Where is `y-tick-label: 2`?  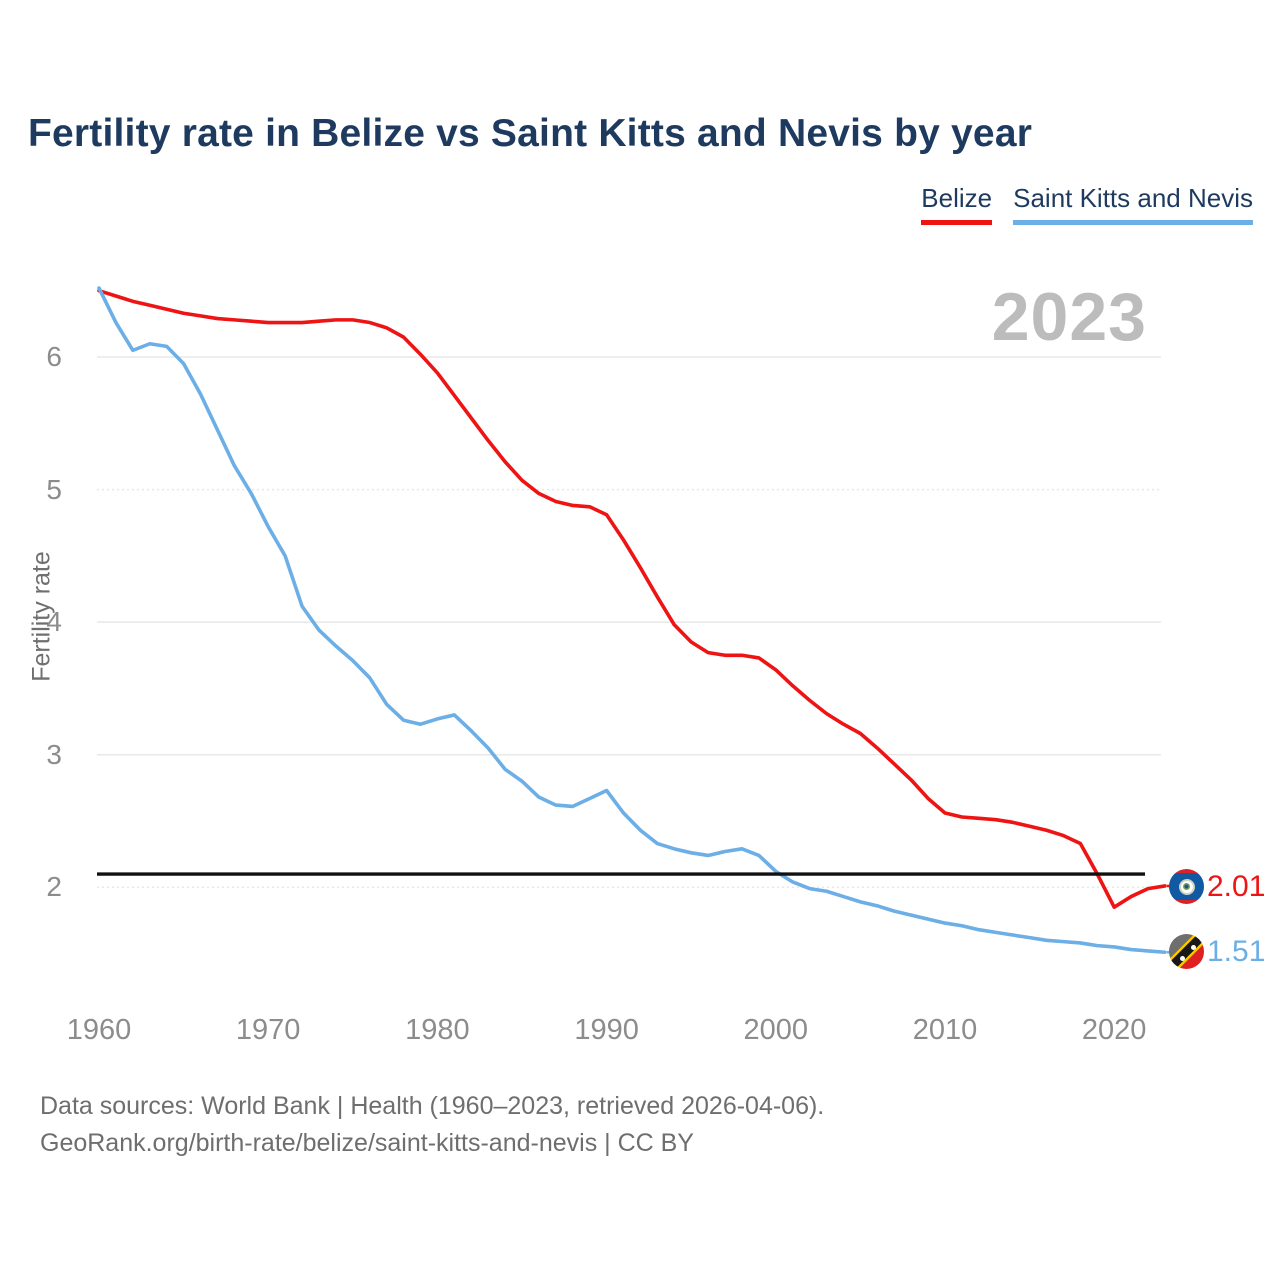 y-tick-label: 2 is located at coordinates (54, 887).